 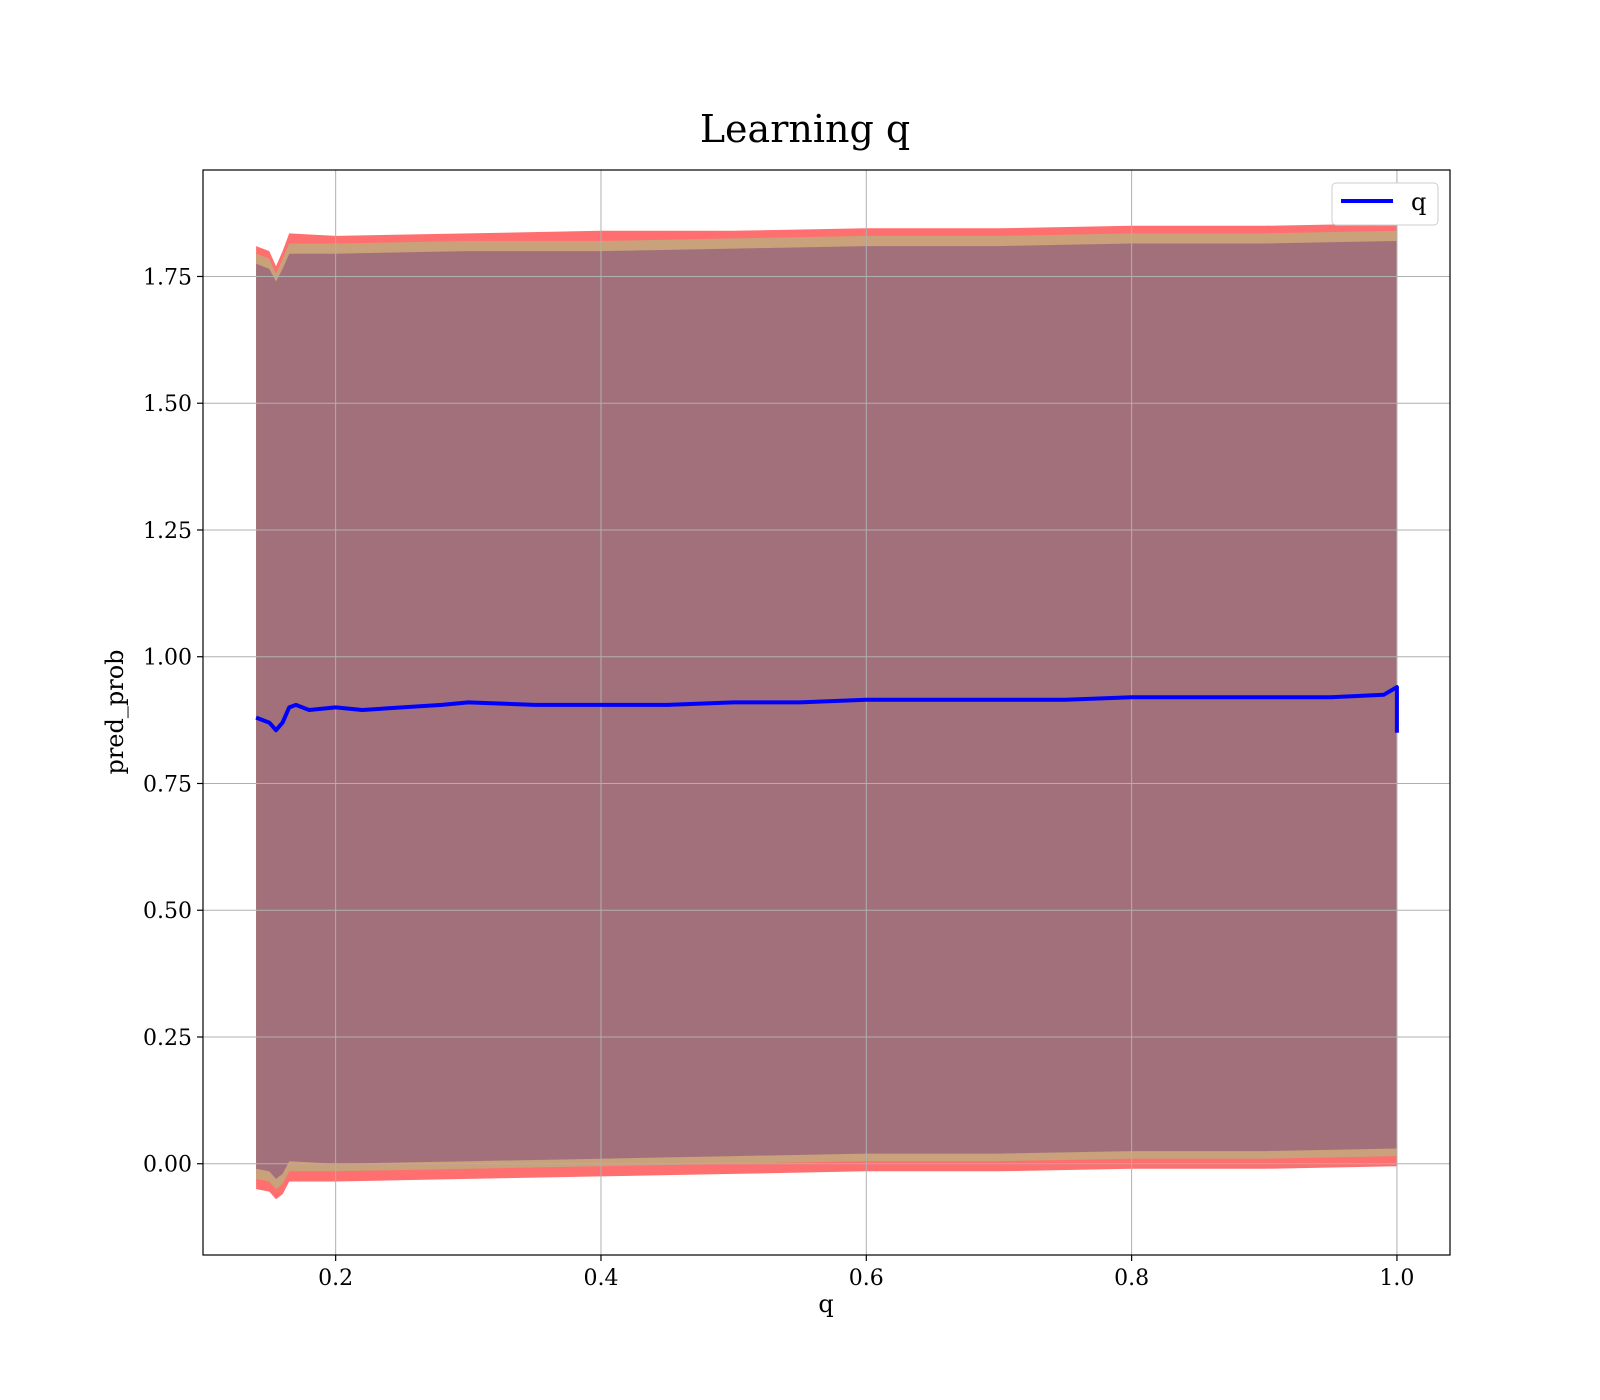 I want to click on x-axis-label: q, so click(x=825, y=1304).